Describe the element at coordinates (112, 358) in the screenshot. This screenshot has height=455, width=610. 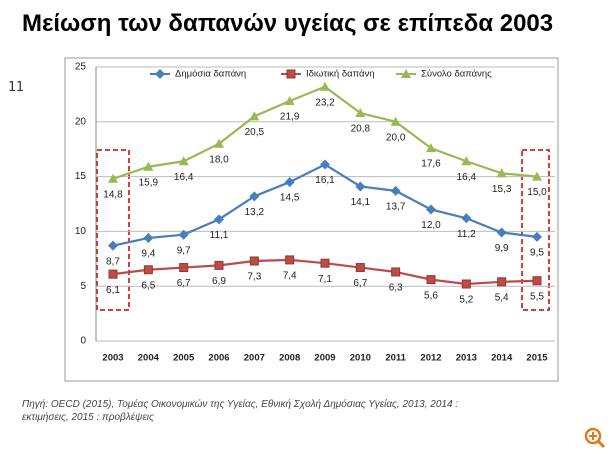
I see `x-tick-label: 2003` at that location.